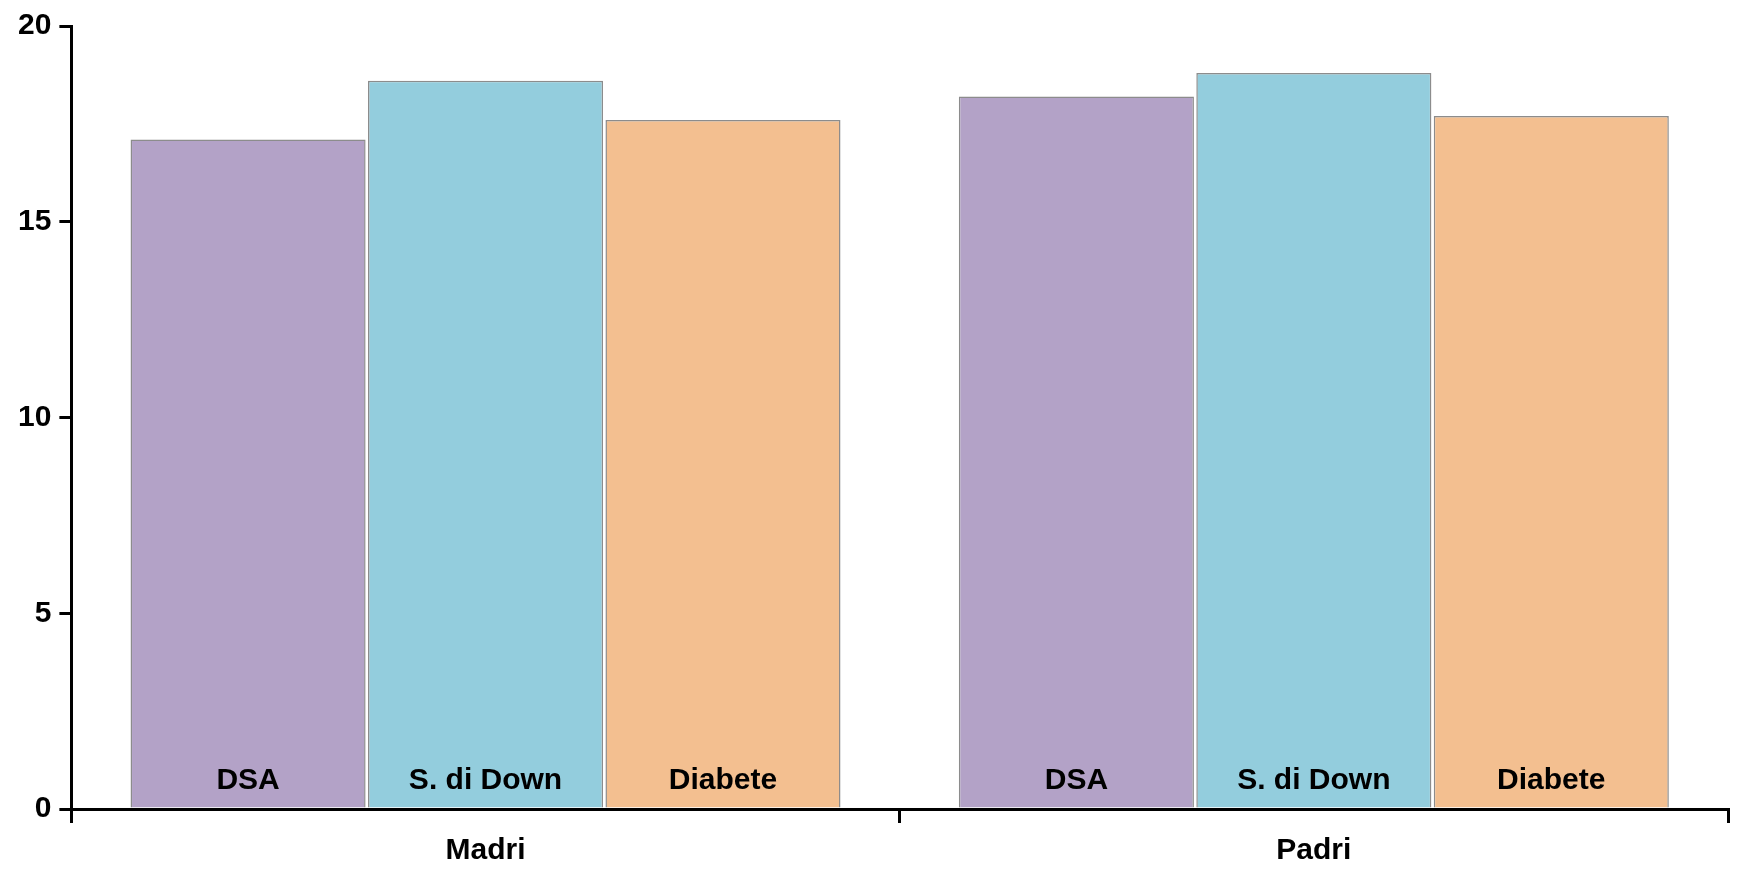 This screenshot has height=889, width=1748. I want to click on x-tick-label: Madri, so click(485, 849).